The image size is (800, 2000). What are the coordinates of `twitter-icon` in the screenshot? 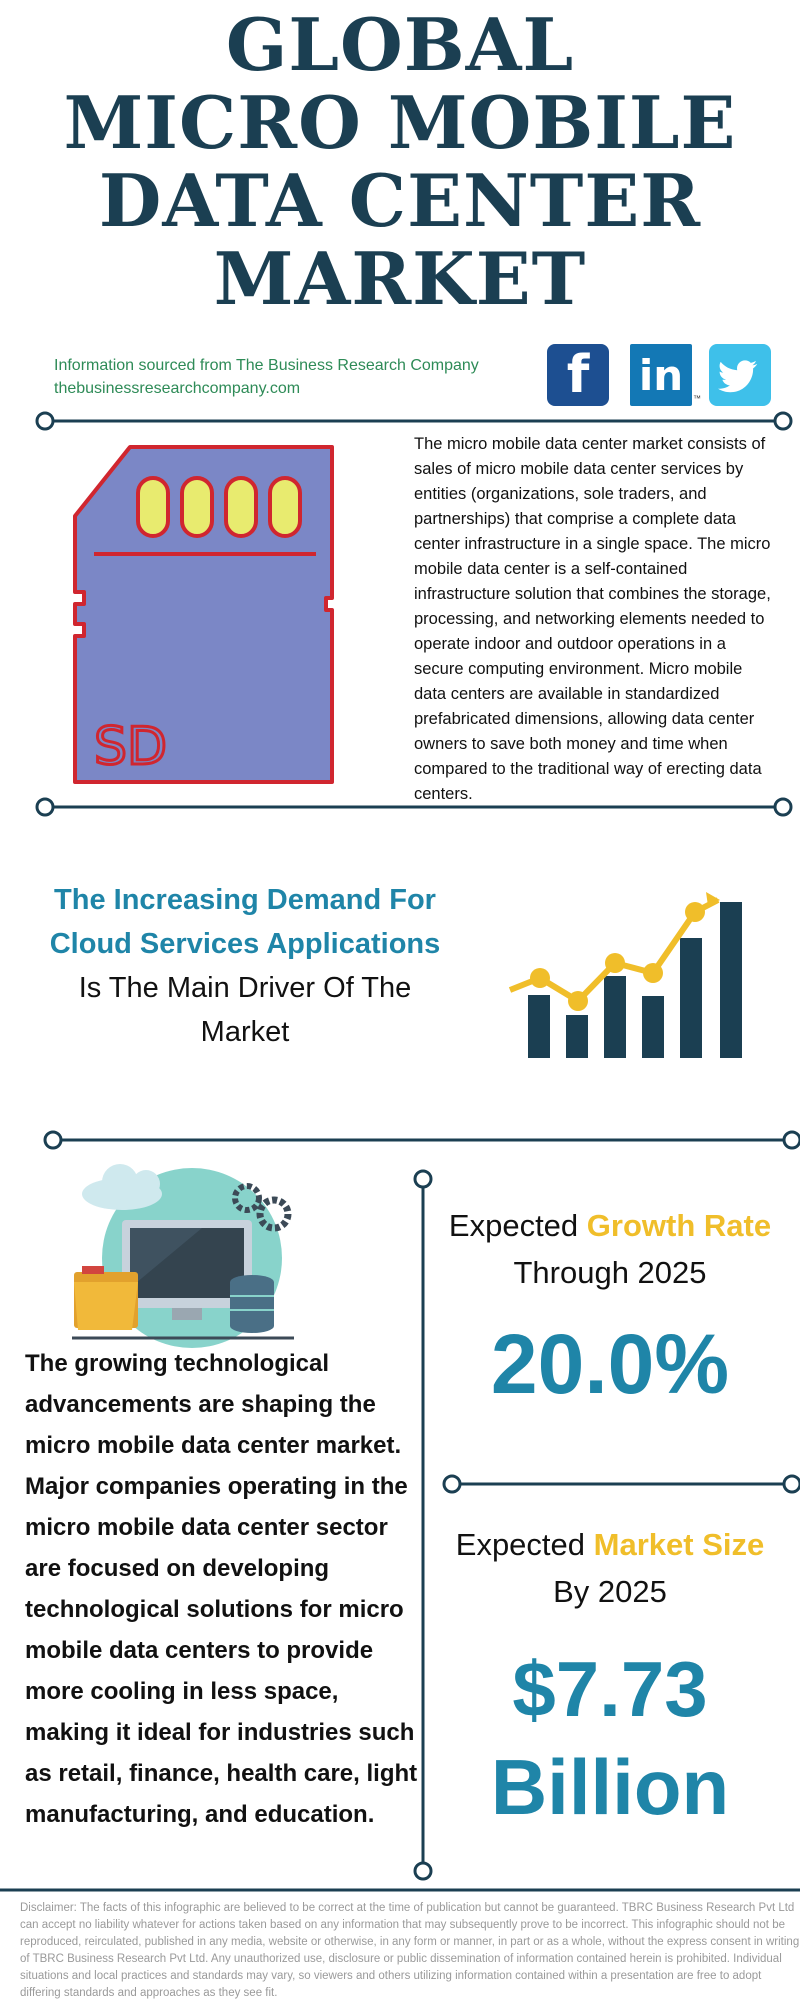 It's located at (740, 375).